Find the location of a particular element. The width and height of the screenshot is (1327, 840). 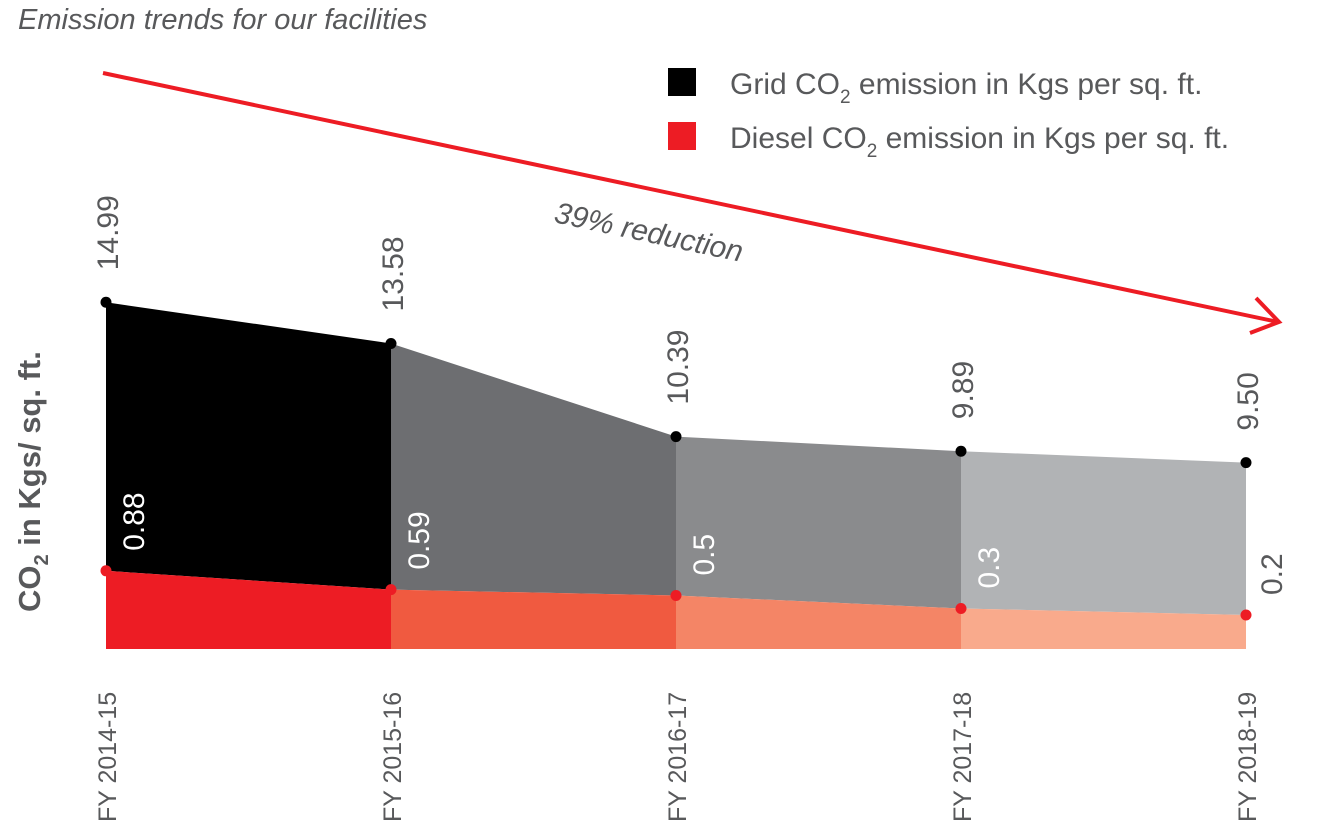

reduction-annotation: 39% reduction is located at coordinates (649, 233).